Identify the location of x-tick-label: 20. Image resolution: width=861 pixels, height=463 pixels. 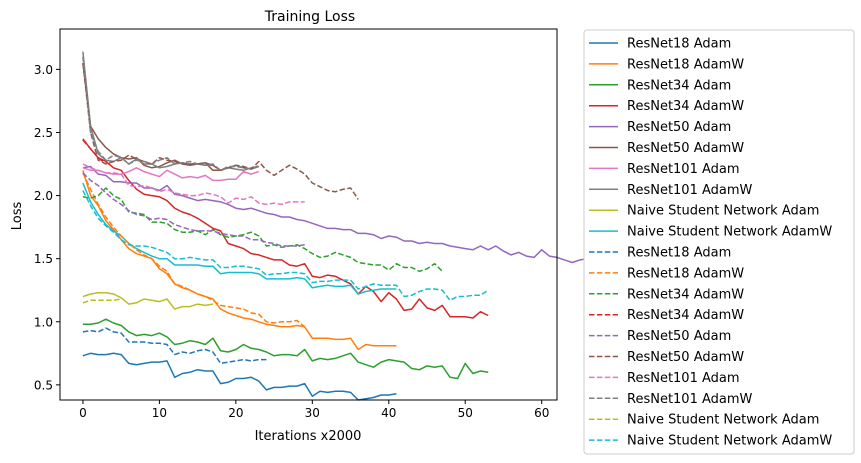
(235, 413).